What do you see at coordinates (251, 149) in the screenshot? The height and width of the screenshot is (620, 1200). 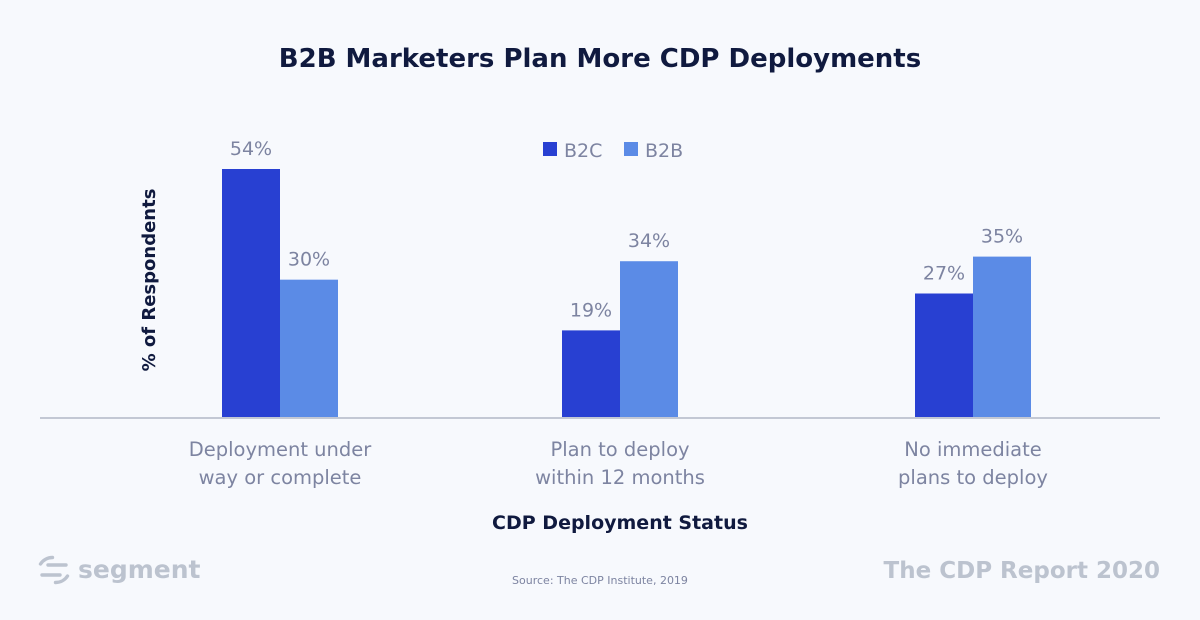 I see `data-label-b2c-1: 54%` at bounding box center [251, 149].